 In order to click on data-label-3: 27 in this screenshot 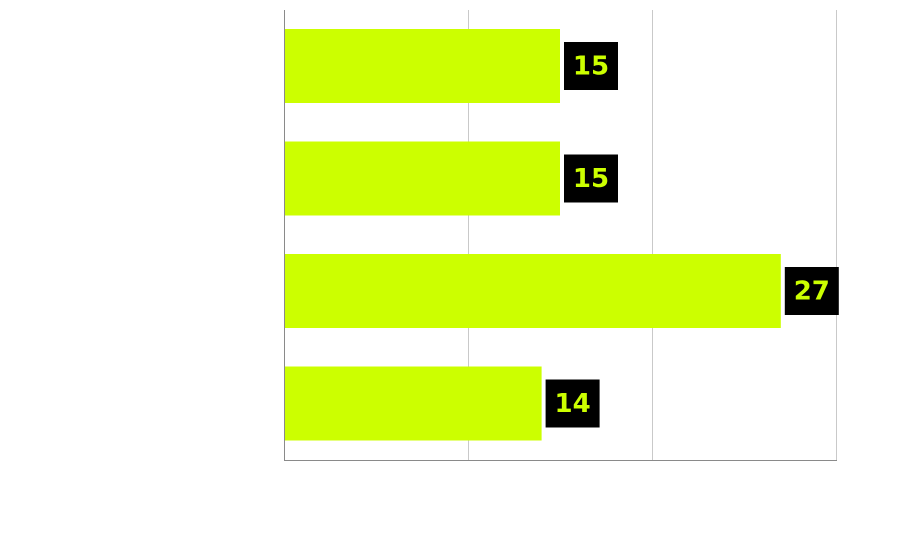, I will do `click(812, 292)`.